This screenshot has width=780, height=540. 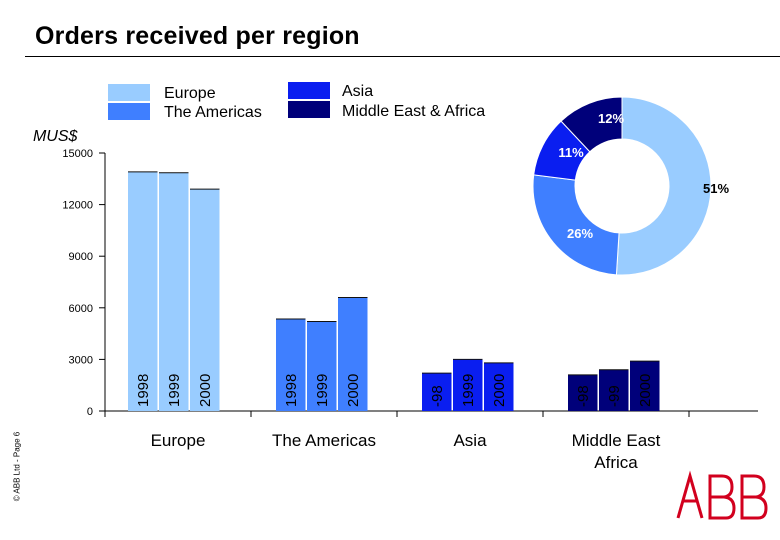 I want to click on category-label: Asia, so click(x=470, y=440).